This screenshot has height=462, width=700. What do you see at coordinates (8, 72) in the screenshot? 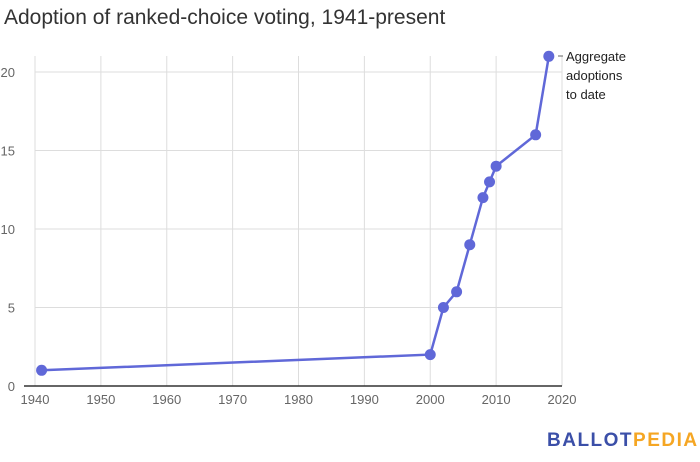
I see `y-tick-label: 20` at bounding box center [8, 72].